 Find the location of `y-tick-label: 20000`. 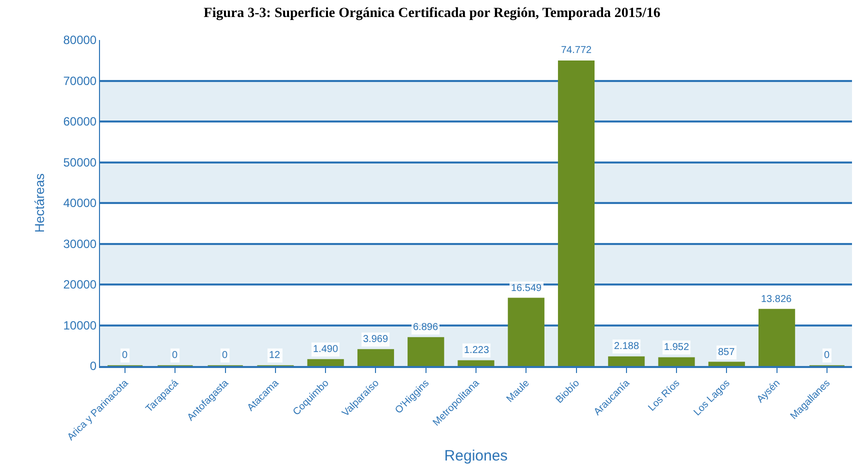

y-tick-label: 20000 is located at coordinates (80, 285).